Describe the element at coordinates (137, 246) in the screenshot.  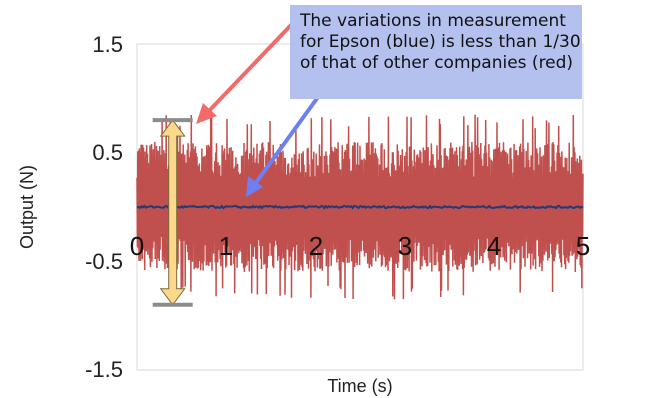
I see `x-tick-label: 0` at that location.